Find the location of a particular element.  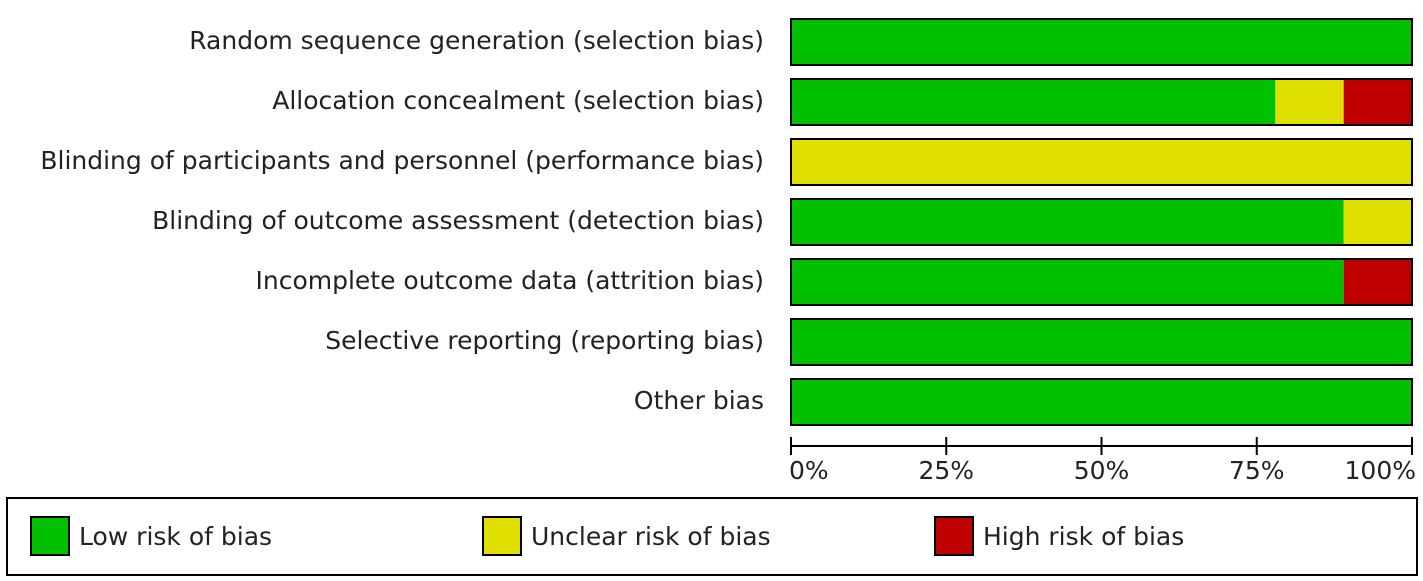

x-tick-label: 0% is located at coordinates (809, 470).